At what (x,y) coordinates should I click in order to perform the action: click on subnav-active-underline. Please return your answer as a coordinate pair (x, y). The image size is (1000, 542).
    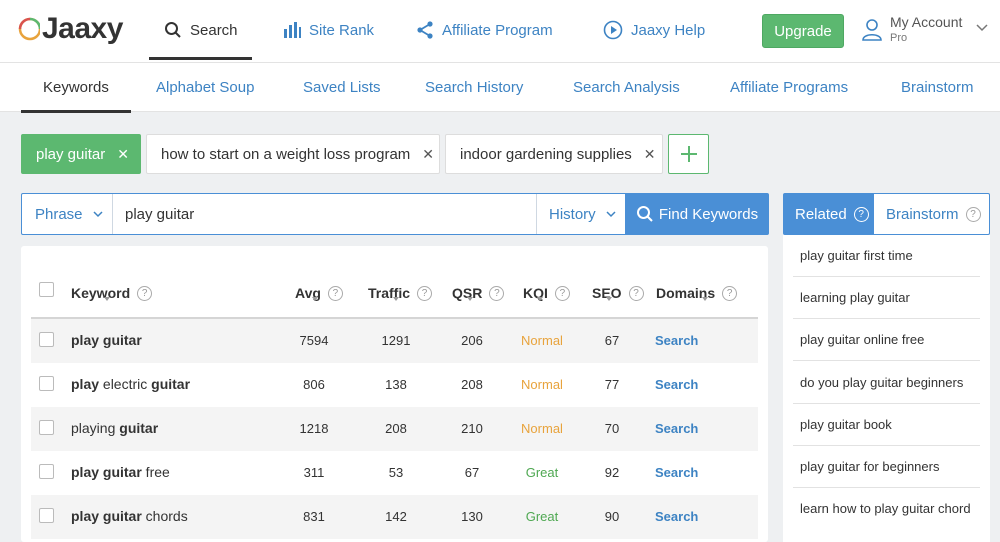
    Looking at the image, I should click on (76, 111).